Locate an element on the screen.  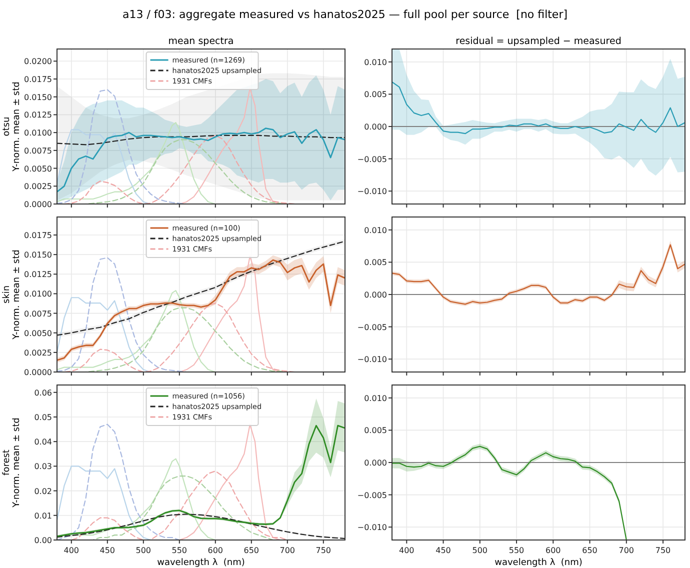
y-tick-label: 0.06 is located at coordinates (43, 393).